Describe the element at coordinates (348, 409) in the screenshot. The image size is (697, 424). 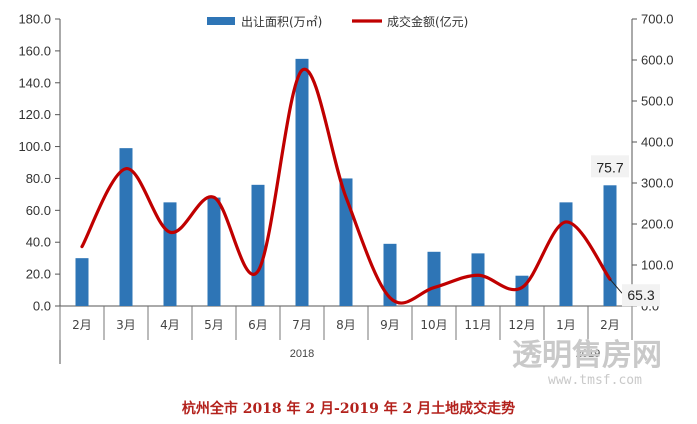
I see `chart-caption: 杭州全市 2018 年 2 月-2019 年 2 月土地成交走势` at that location.